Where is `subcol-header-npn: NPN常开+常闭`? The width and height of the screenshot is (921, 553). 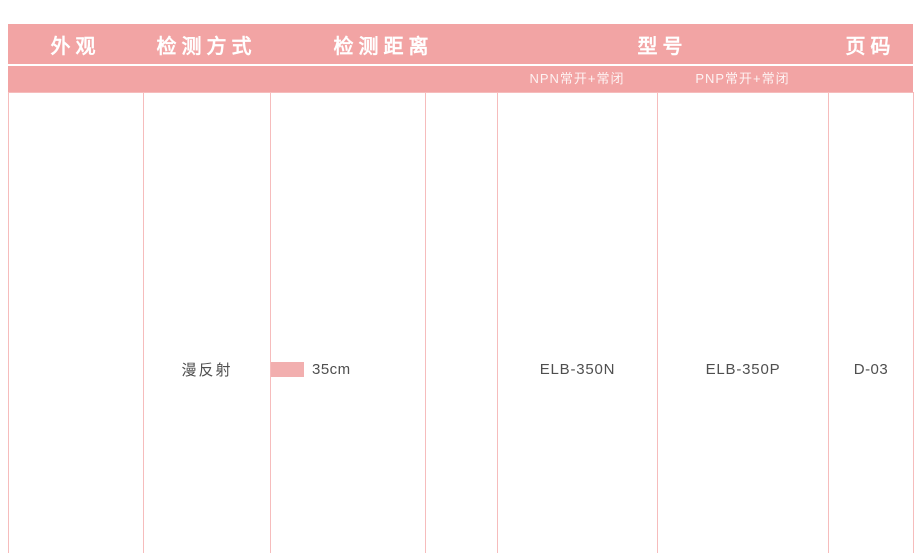
subcol-header-npn: NPN常开+常闭 is located at coordinates (577, 78).